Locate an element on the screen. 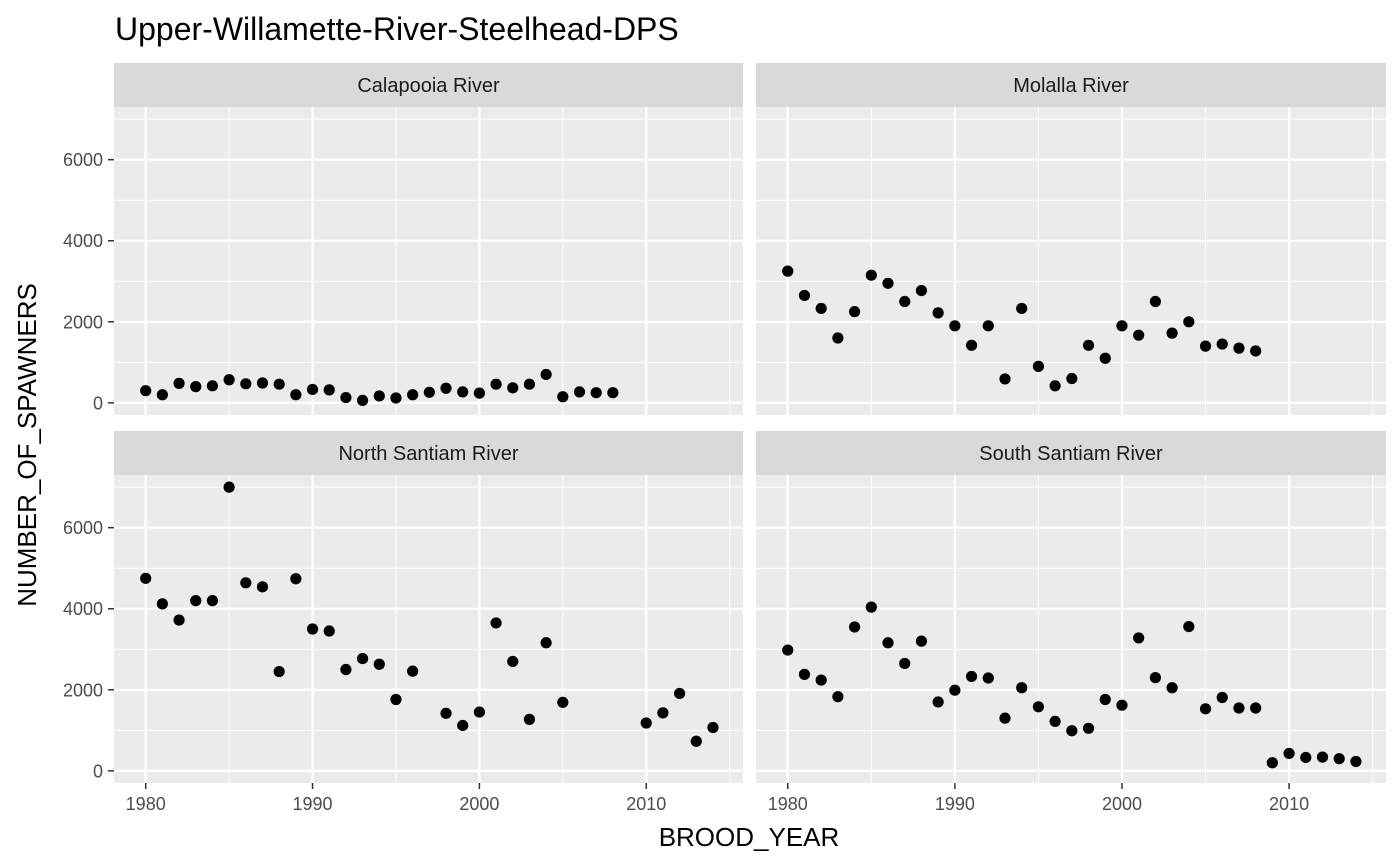 The height and width of the screenshot is (866, 1400). y-tick-label: 6000 is located at coordinates (83, 160).